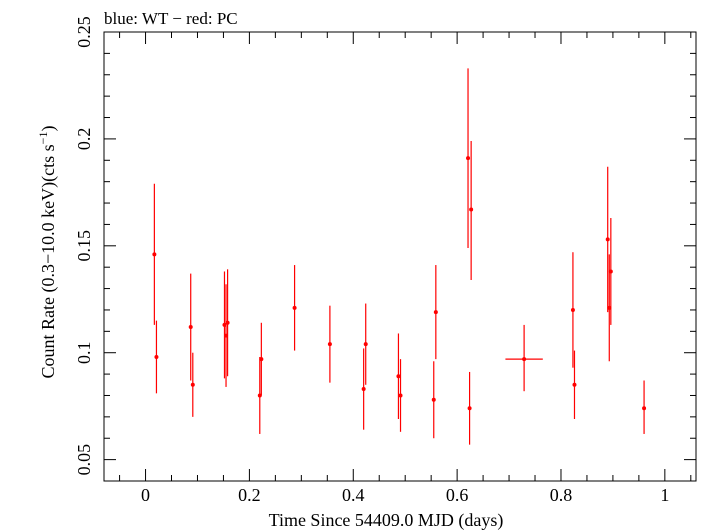 This screenshot has width=709, height=532. I want to click on y-tick-label: 0.15, so click(84, 245).